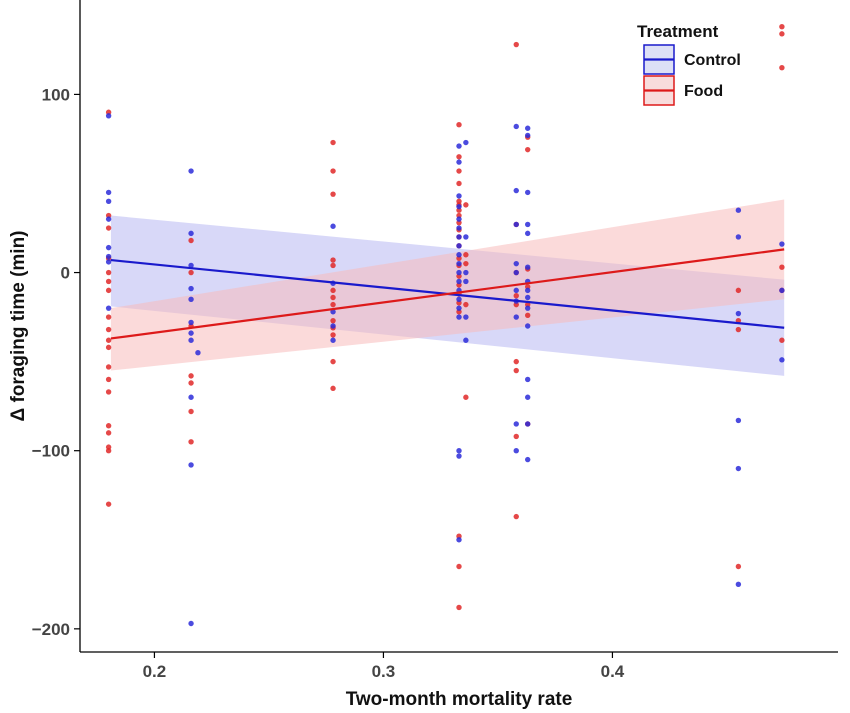 Image resolution: width=850 pixels, height=713 pixels. I want to click on legend-label-food: Food, so click(703, 91).